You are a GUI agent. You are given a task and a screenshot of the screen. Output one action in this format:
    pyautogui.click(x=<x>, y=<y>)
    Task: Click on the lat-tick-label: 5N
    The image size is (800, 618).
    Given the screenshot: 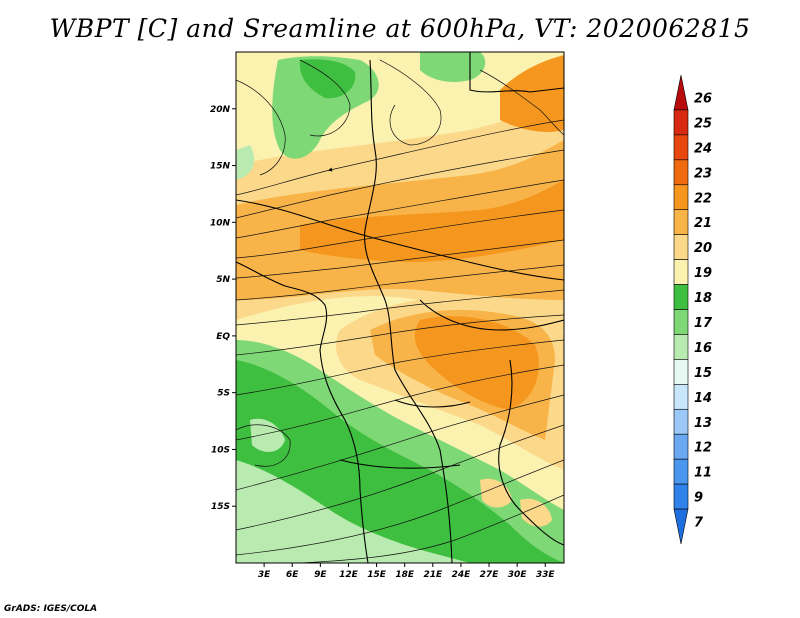 What is the action you would take?
    pyautogui.click(x=223, y=280)
    